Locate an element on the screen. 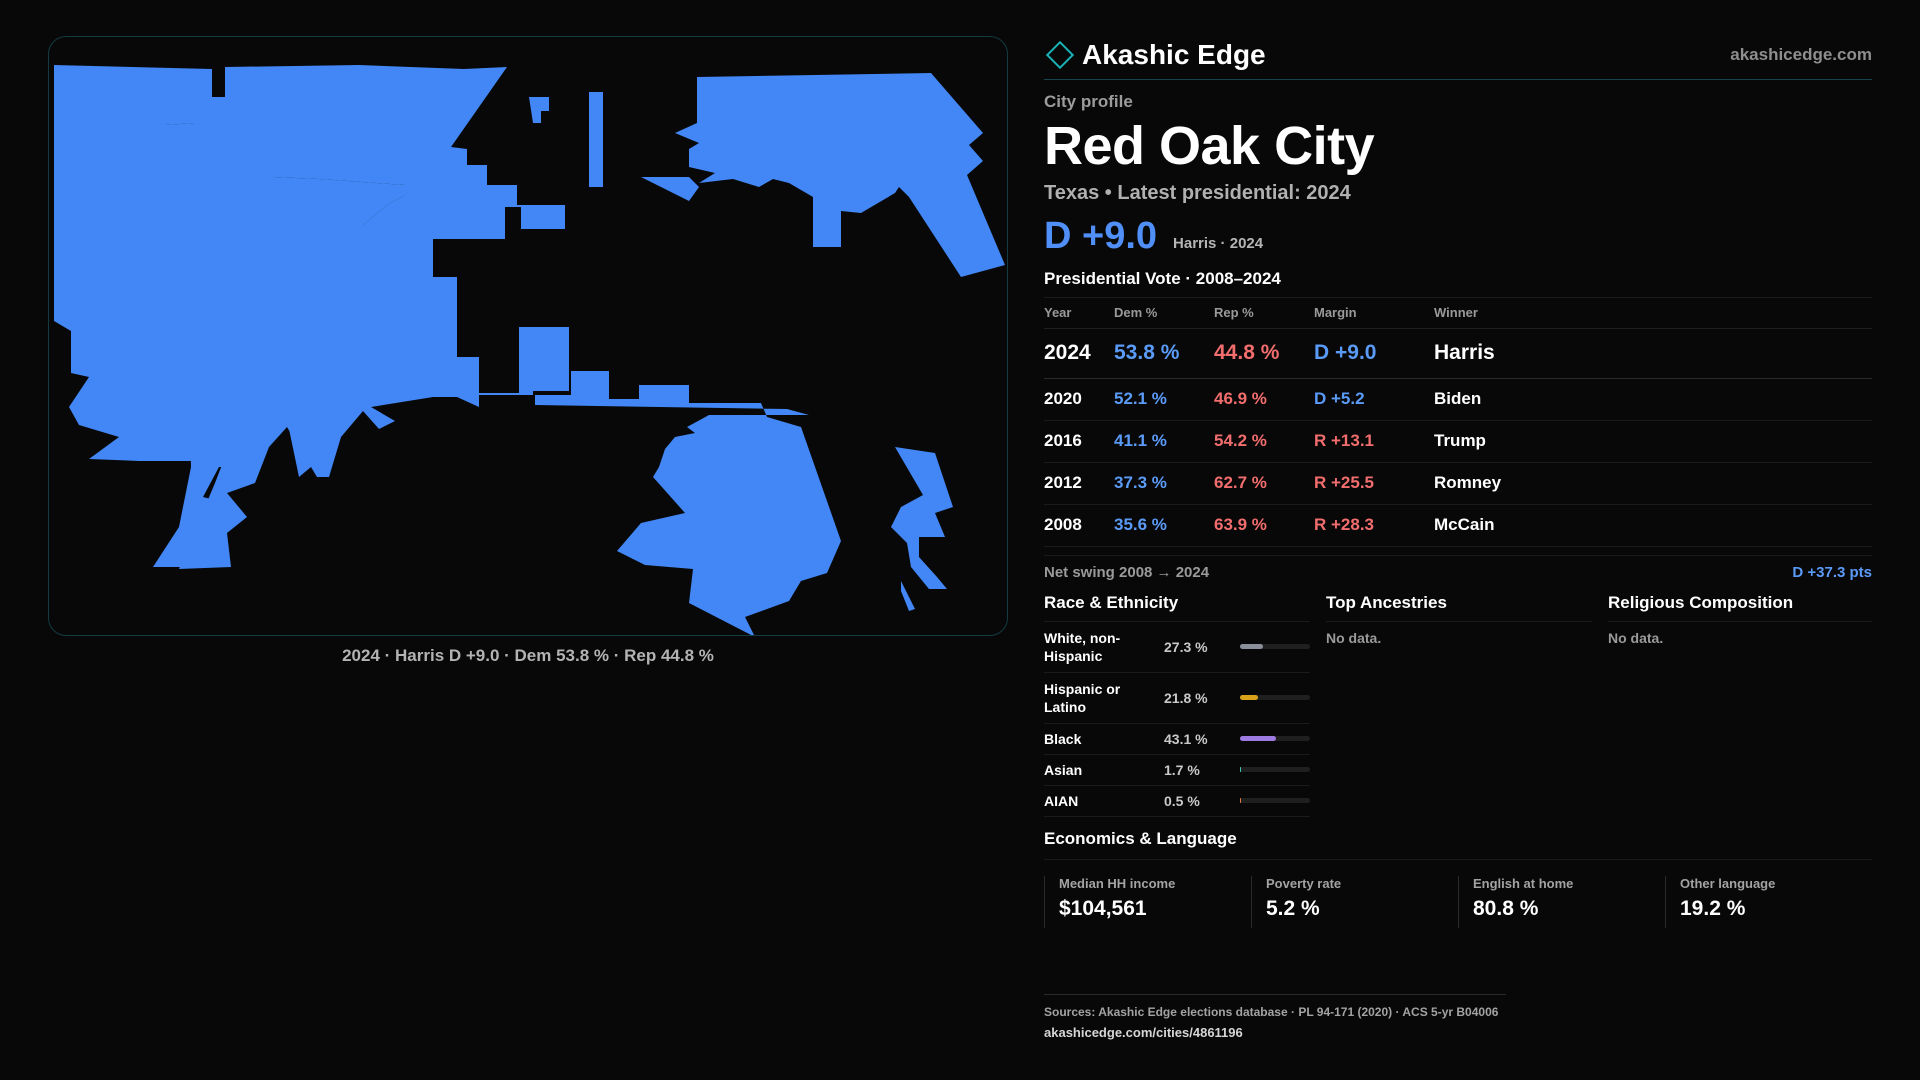 The image size is (1920, 1080). table-row: 2024 53.8 % 44.8 % D +9.0 Harris is located at coordinates (1458, 353).